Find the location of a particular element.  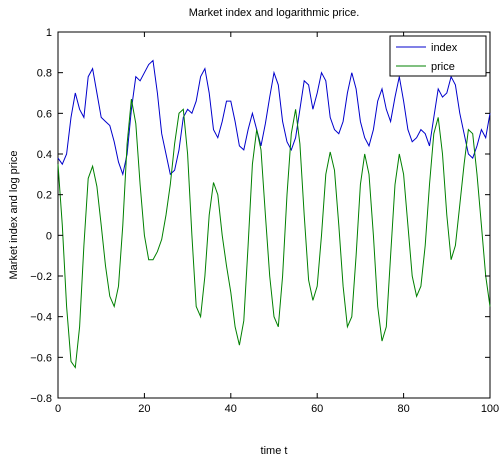

y-tick-label: −0.6 is located at coordinates (41, 358).